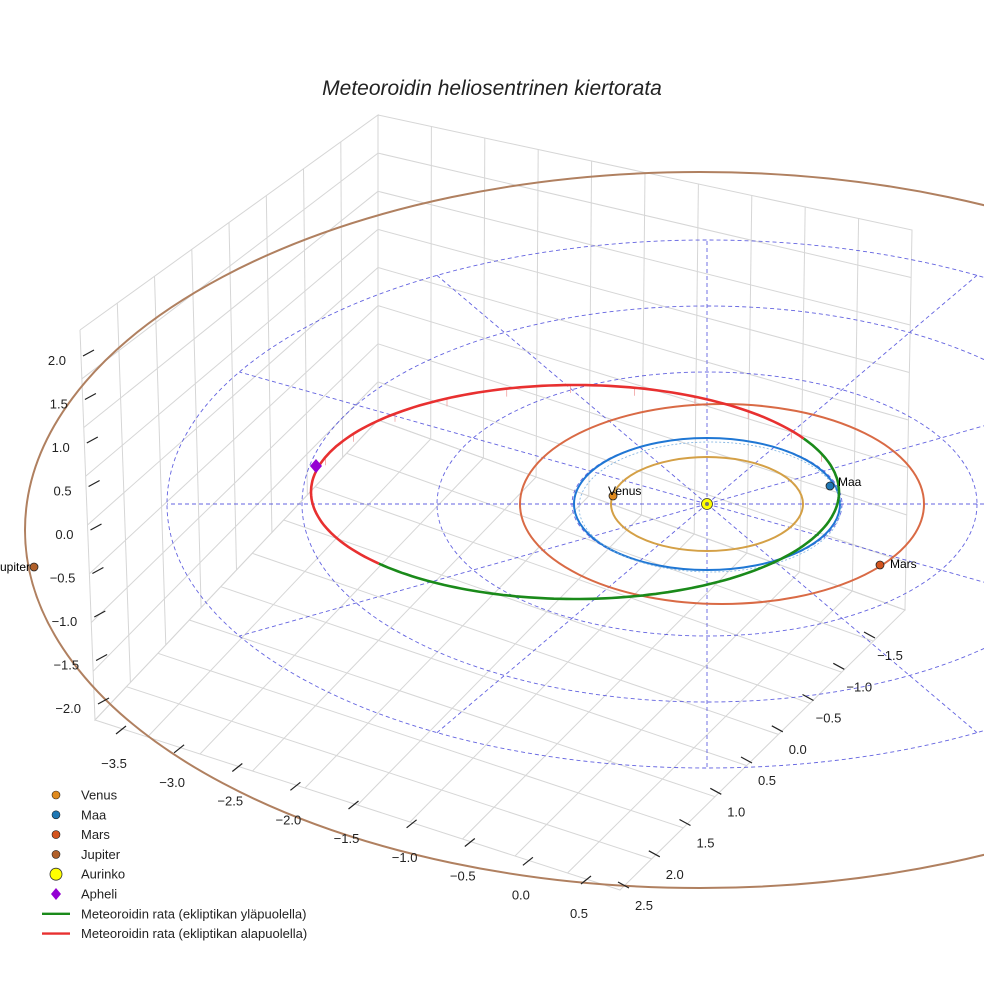 The height and width of the screenshot is (984, 984). Describe the element at coordinates (579, 913) in the screenshot. I see `x-tick-label: 0.5` at that location.